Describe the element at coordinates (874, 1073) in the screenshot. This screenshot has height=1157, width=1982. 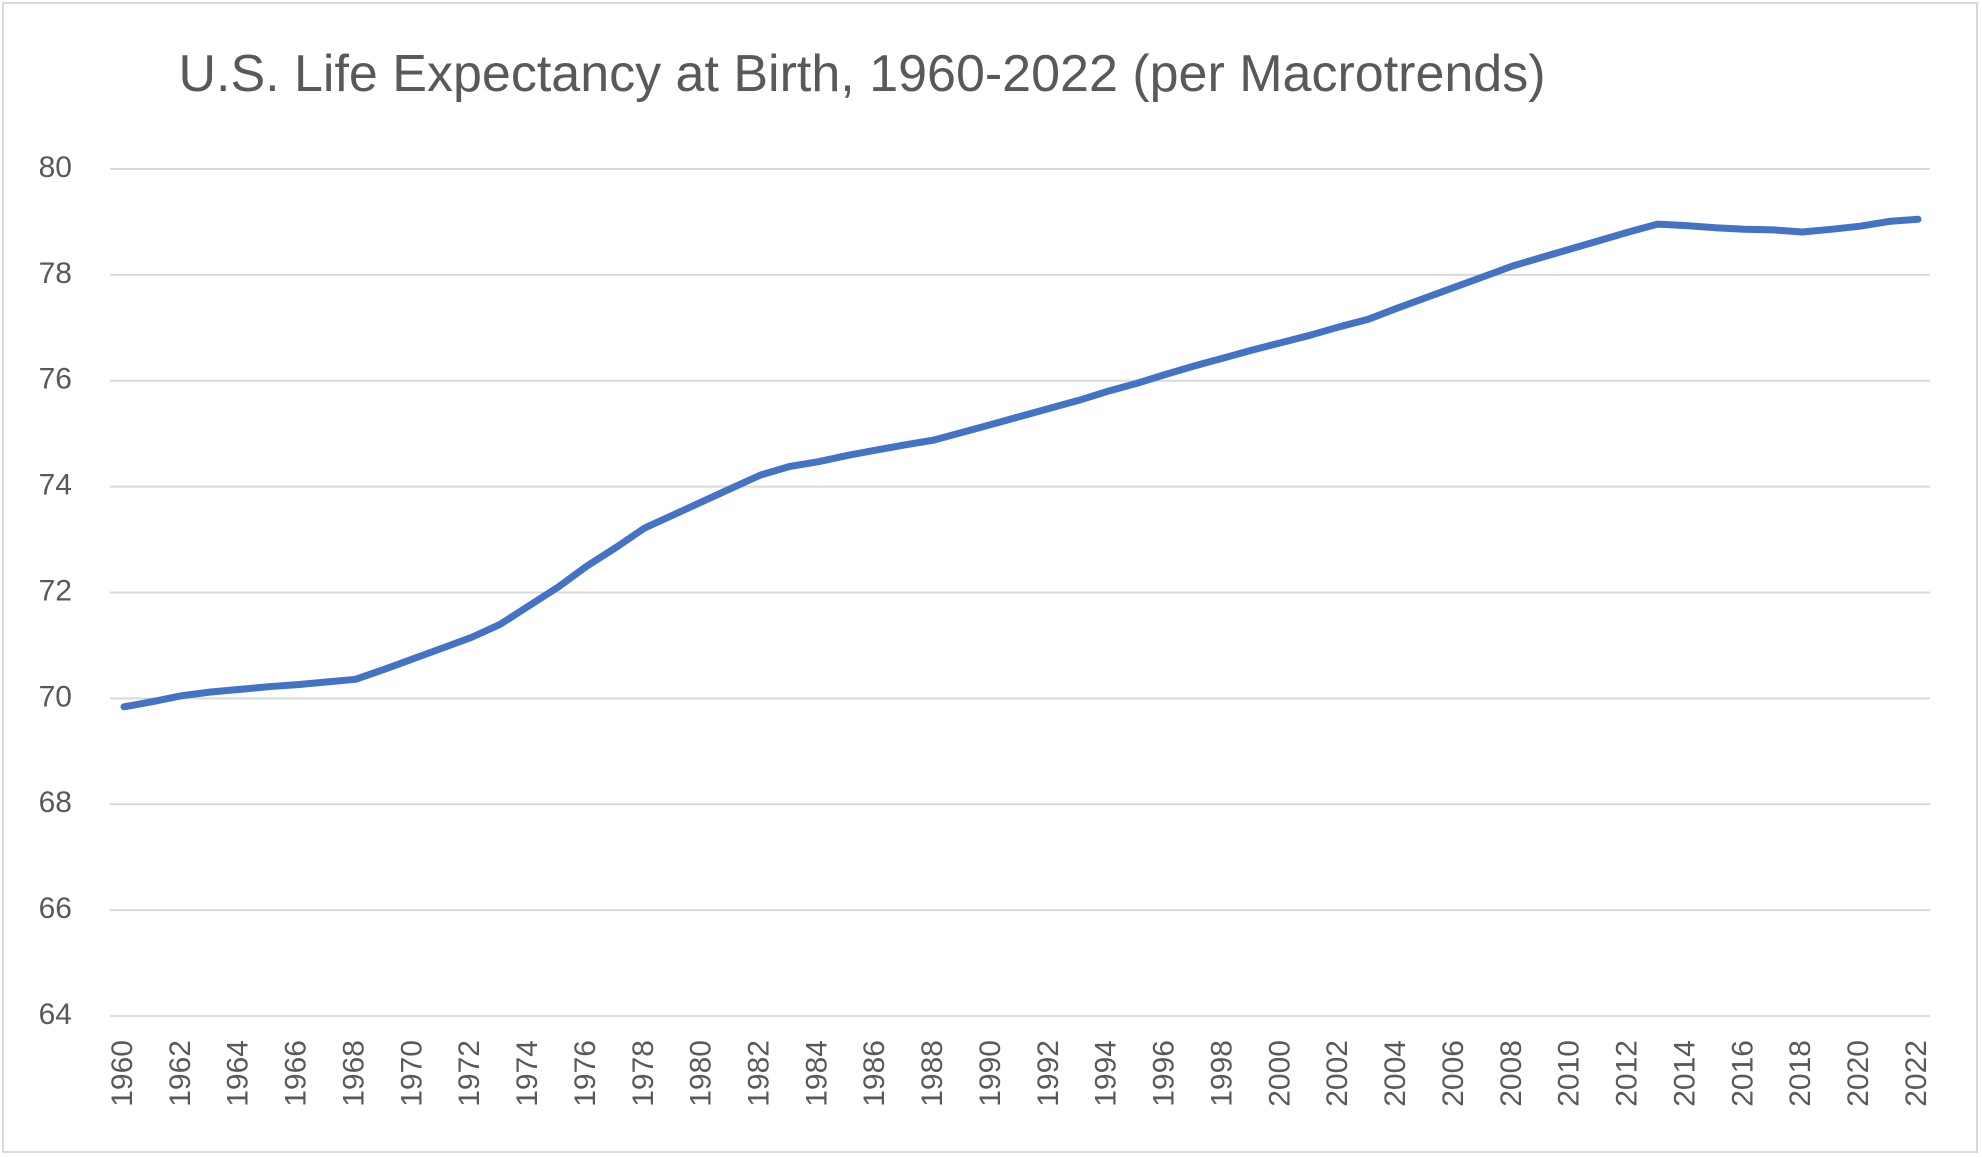
I see `x-tick-label: 1986` at that location.